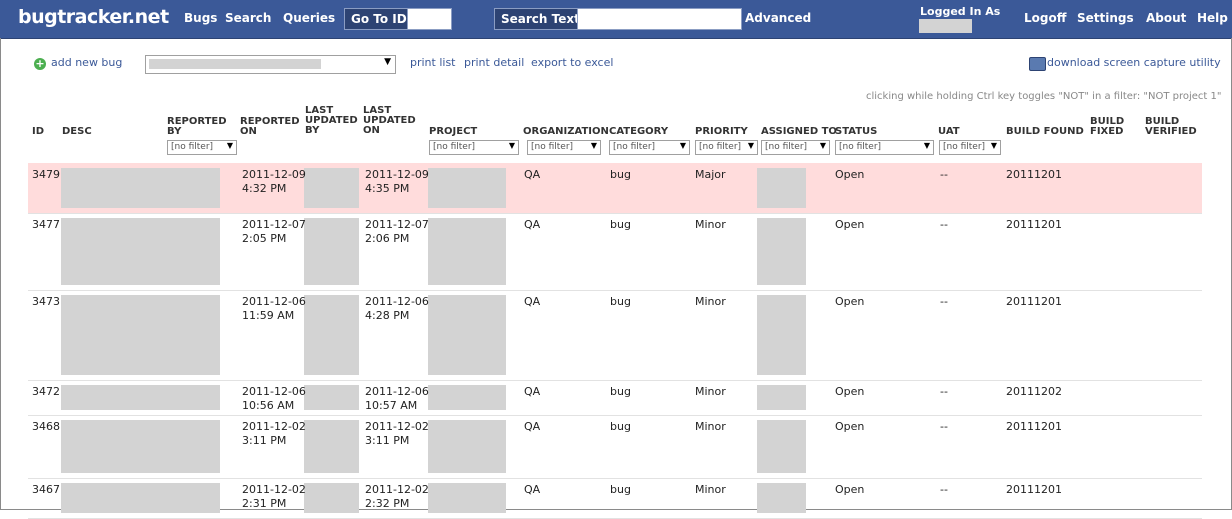 Image resolution: width=1232 pixels, height=519 pixels. Describe the element at coordinates (1107, 126) in the screenshot. I see `col-header-build-fixed: BUILD FIXED` at that location.